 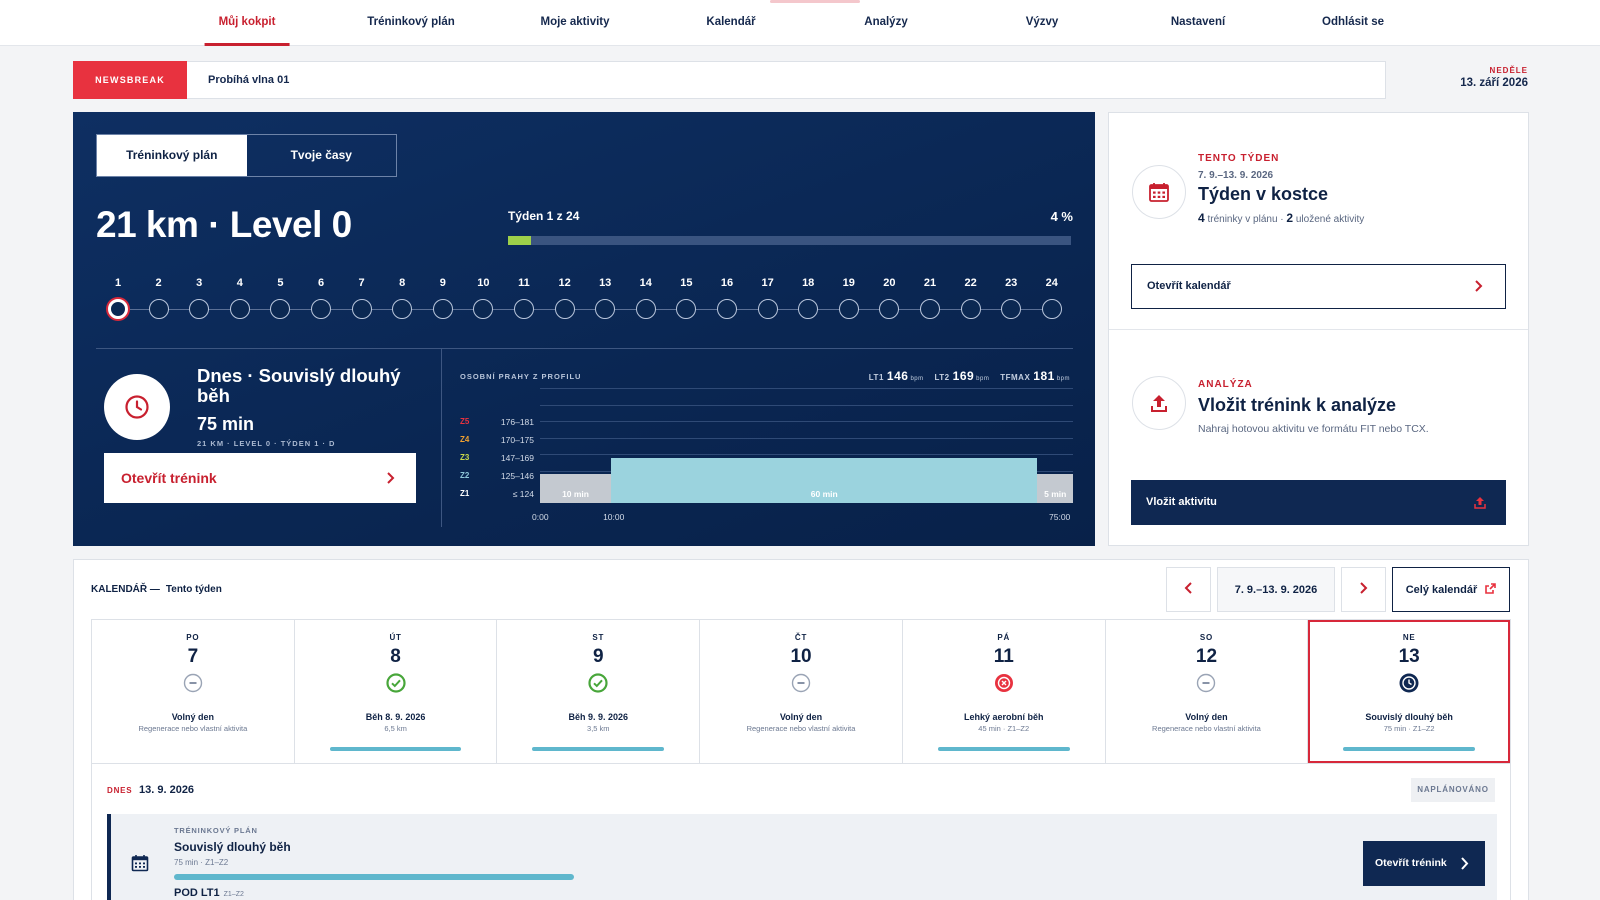 What do you see at coordinates (584, 348) in the screenshot?
I see `hero-divider` at bounding box center [584, 348].